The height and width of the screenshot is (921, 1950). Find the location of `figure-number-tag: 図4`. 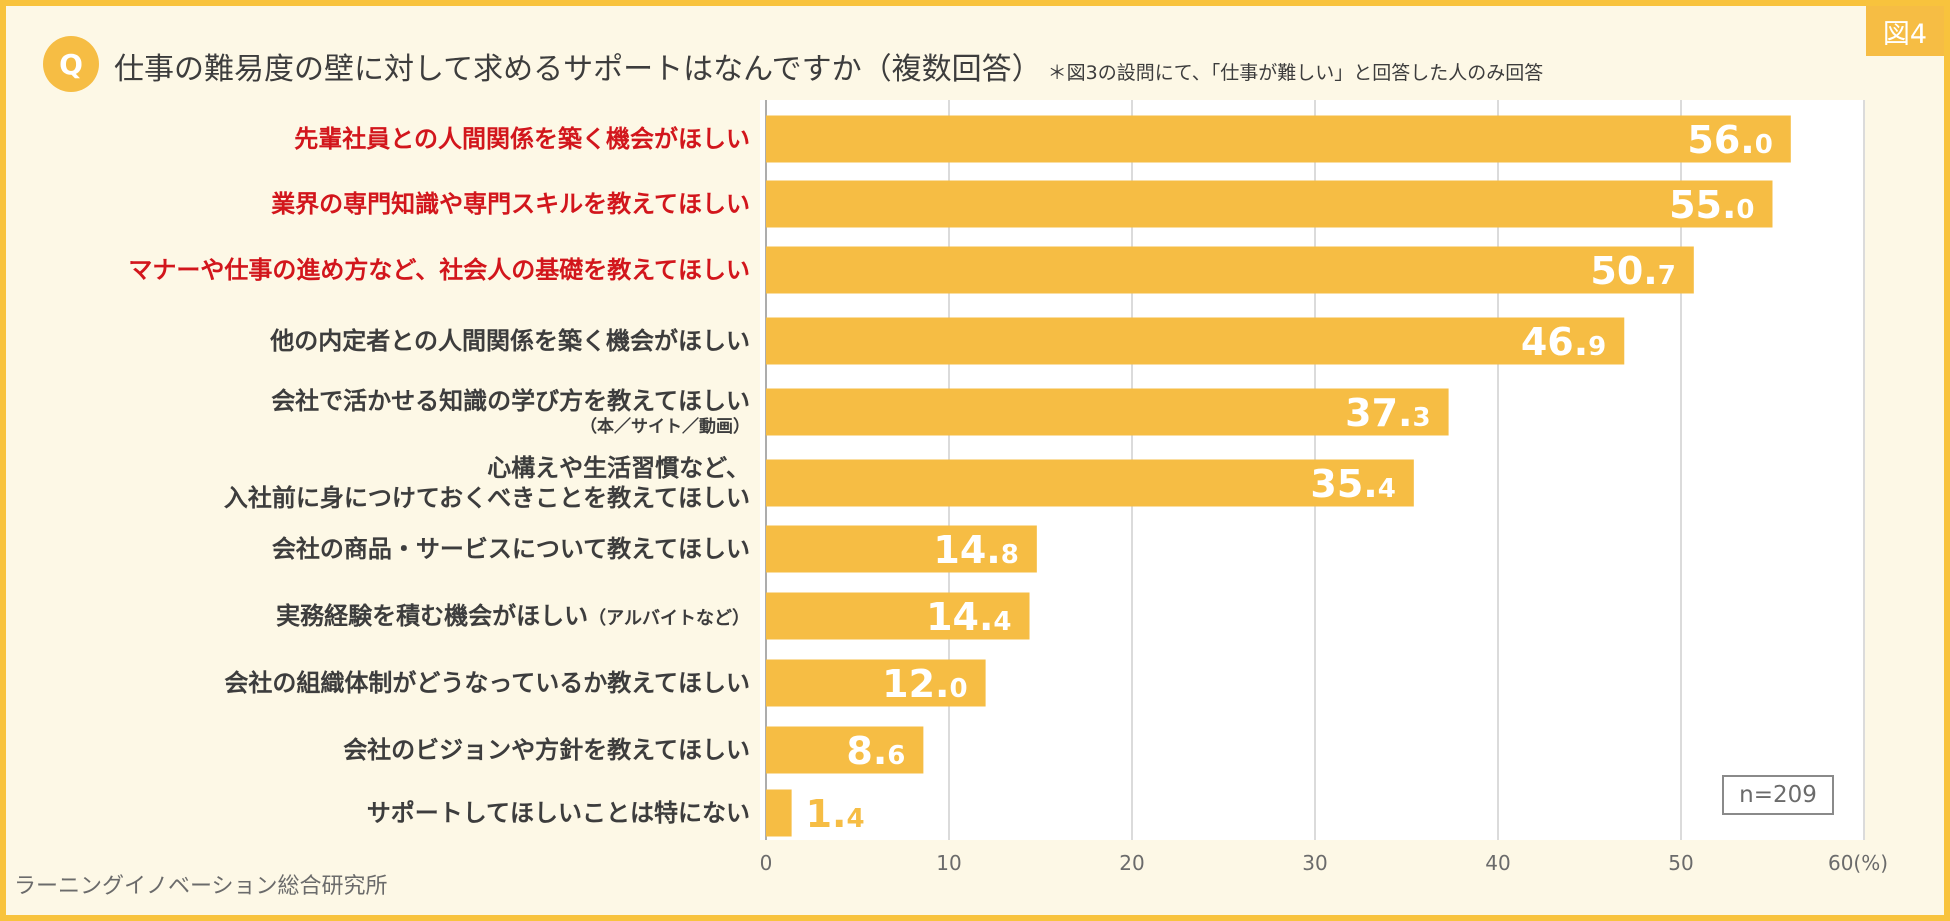

figure-number-tag: 図4 is located at coordinates (1905, 31).